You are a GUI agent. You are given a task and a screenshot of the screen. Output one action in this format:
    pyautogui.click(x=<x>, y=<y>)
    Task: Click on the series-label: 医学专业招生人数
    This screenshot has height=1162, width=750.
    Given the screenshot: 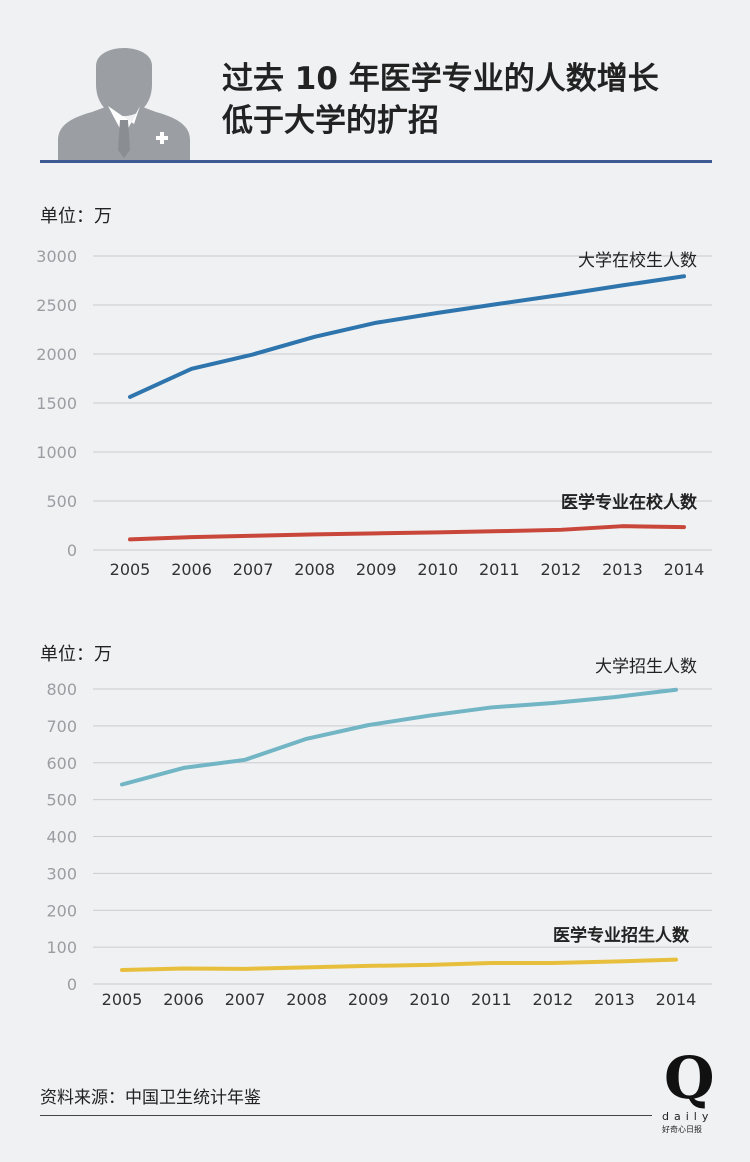 What is the action you would take?
    pyautogui.click(x=621, y=935)
    